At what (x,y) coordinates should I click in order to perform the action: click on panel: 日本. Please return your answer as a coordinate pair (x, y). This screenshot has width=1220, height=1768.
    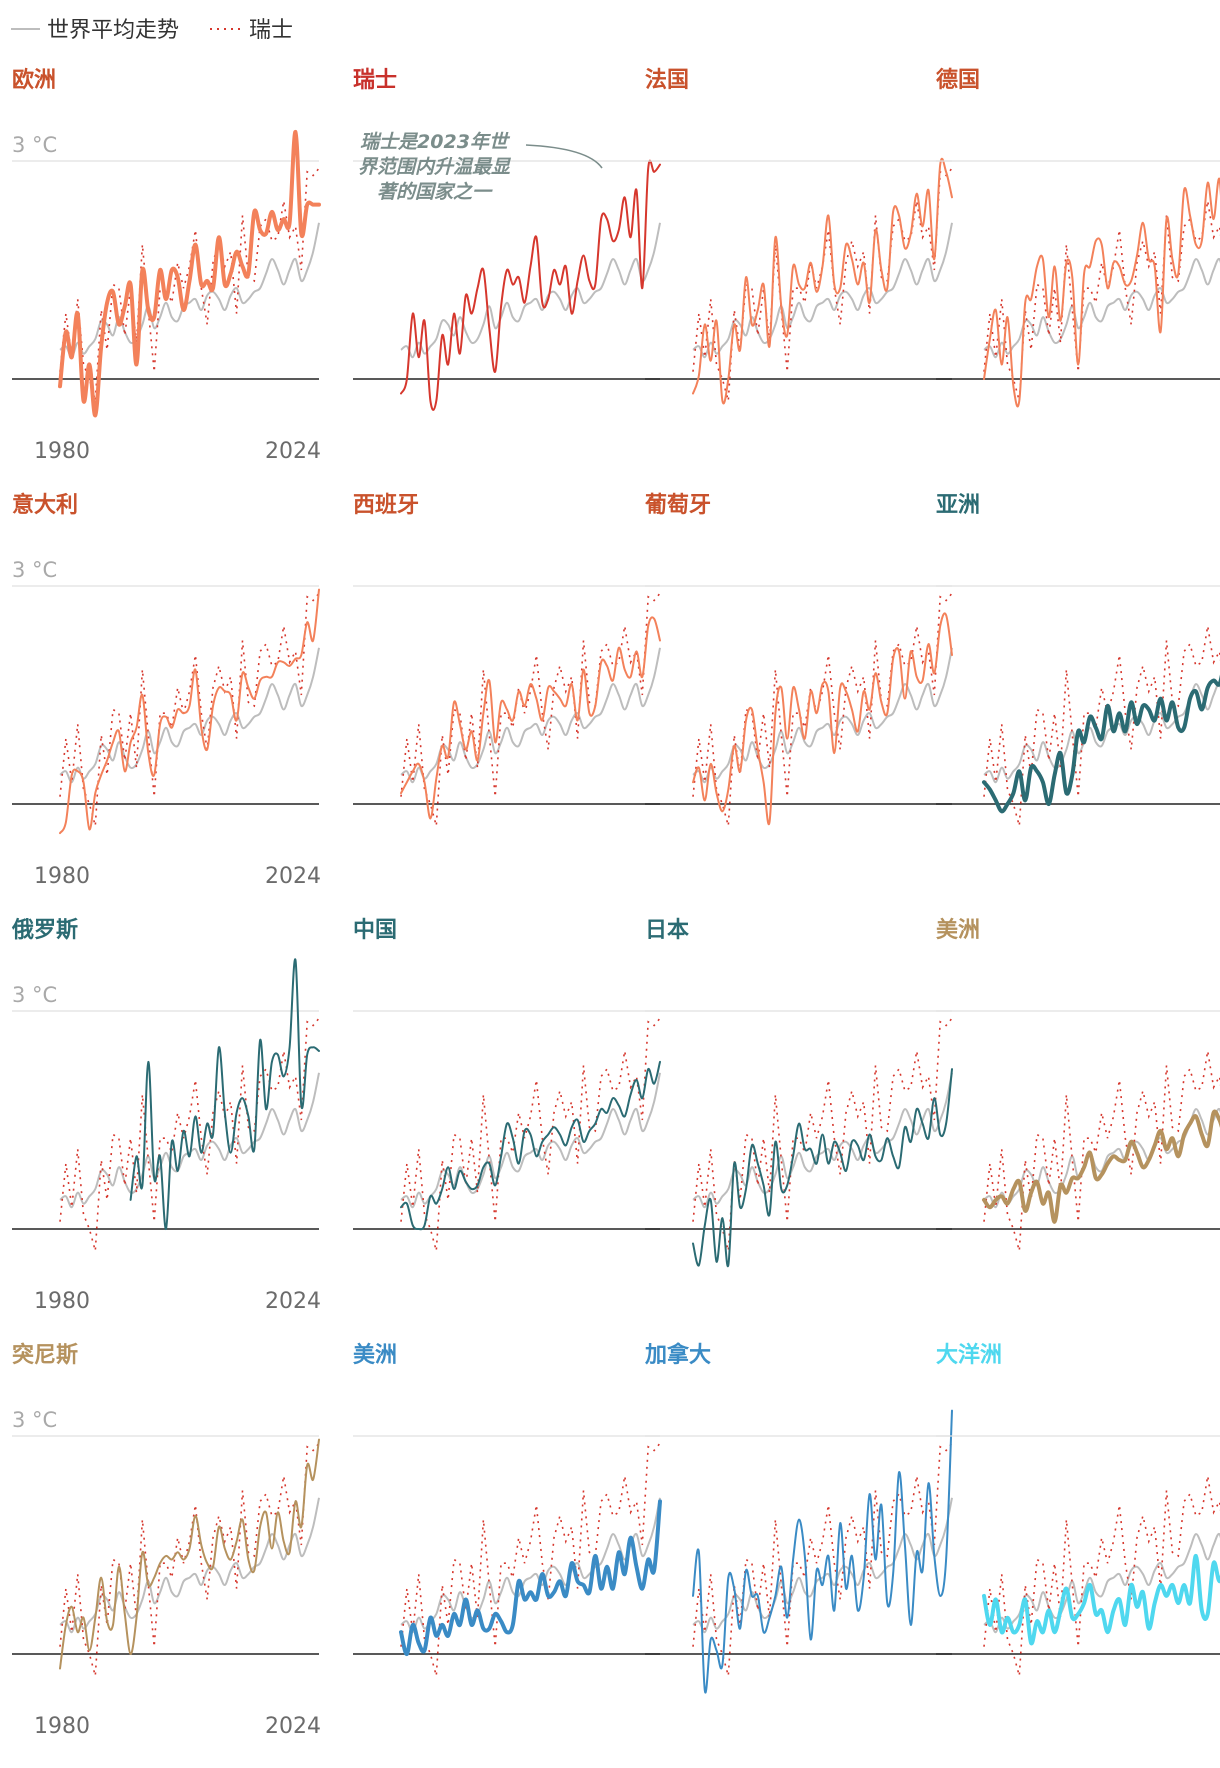
    Looking at the image, I should click on (799, 1093).